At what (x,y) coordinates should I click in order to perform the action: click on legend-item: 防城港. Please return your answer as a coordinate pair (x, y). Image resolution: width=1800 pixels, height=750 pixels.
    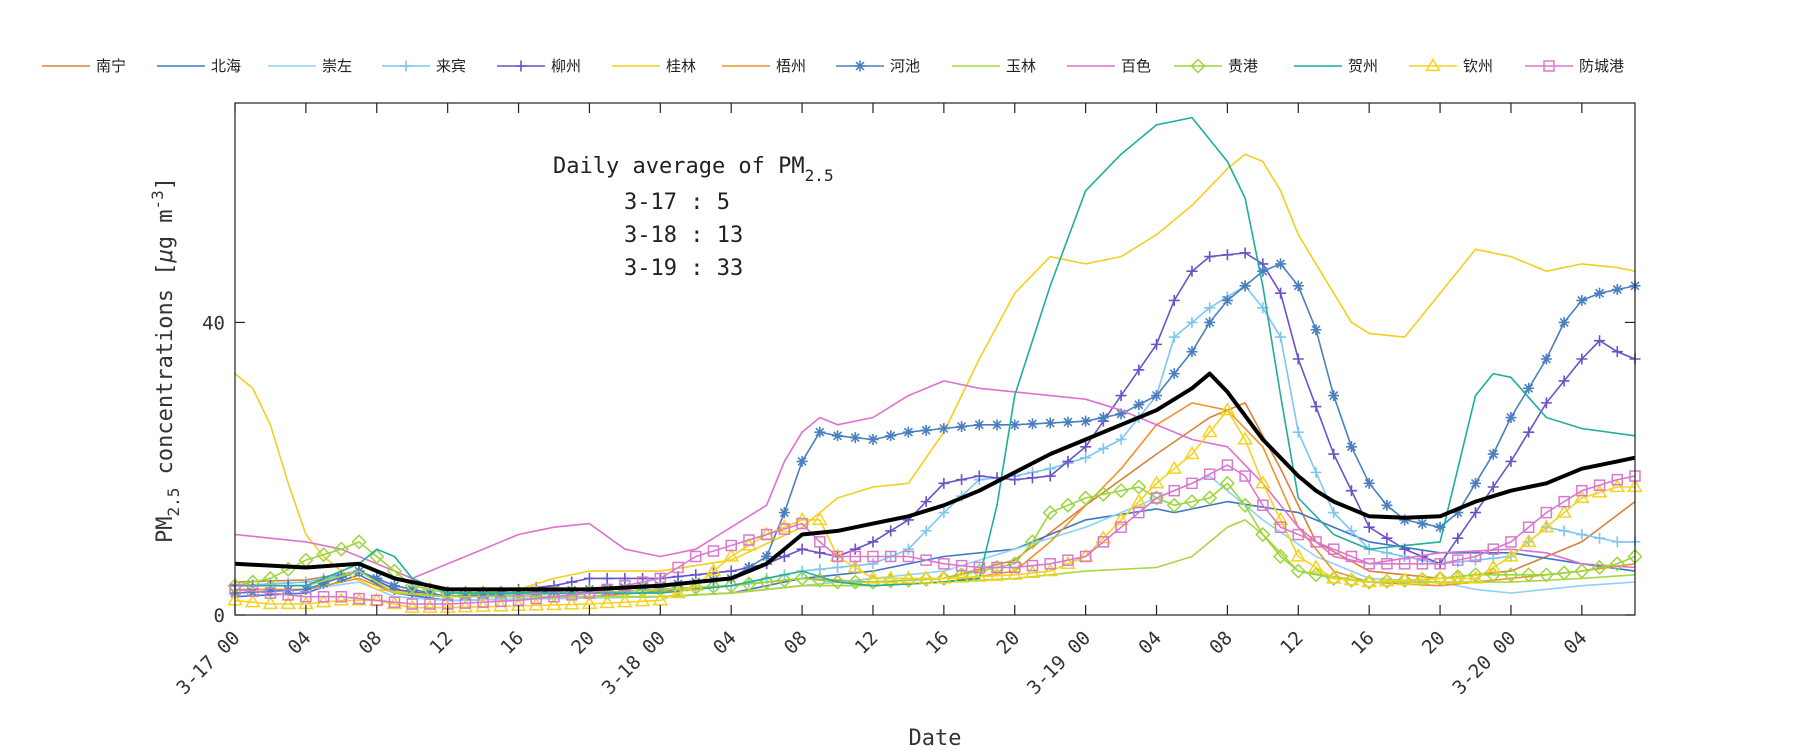
    Looking at the image, I should click on (1574, 66).